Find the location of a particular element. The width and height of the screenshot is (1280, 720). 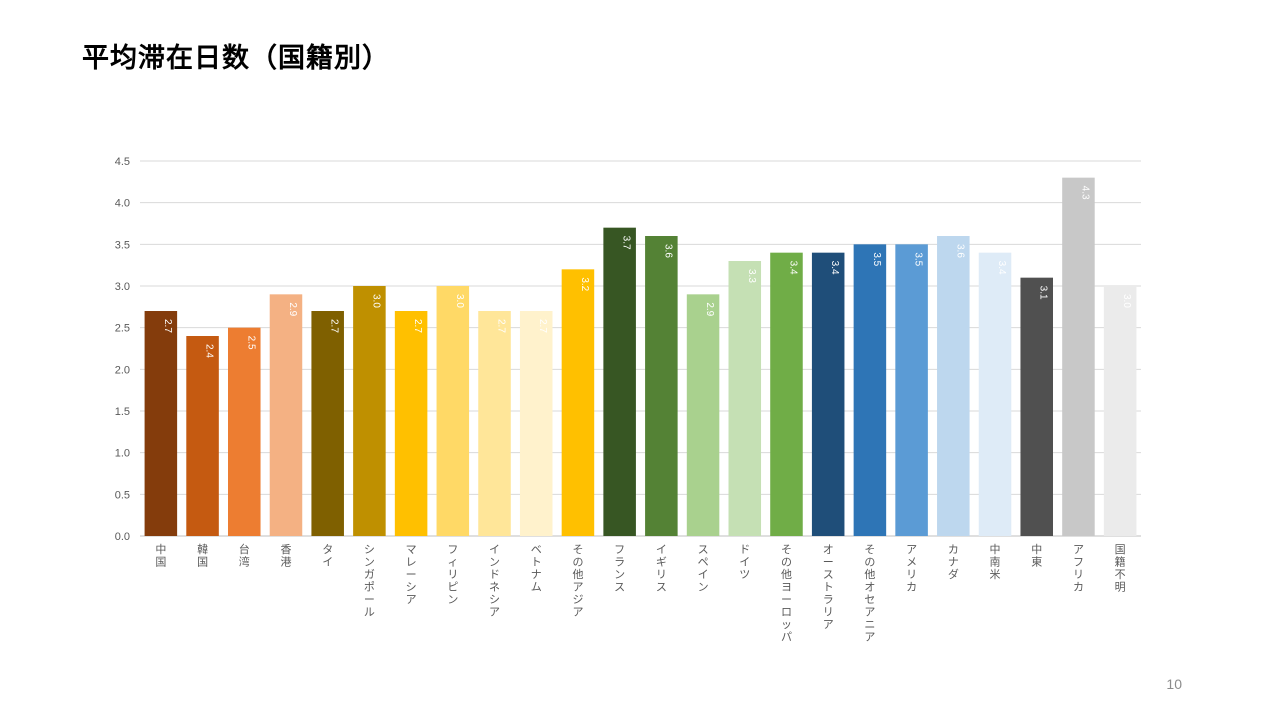

page-number: 10 is located at coordinates (1174, 684).